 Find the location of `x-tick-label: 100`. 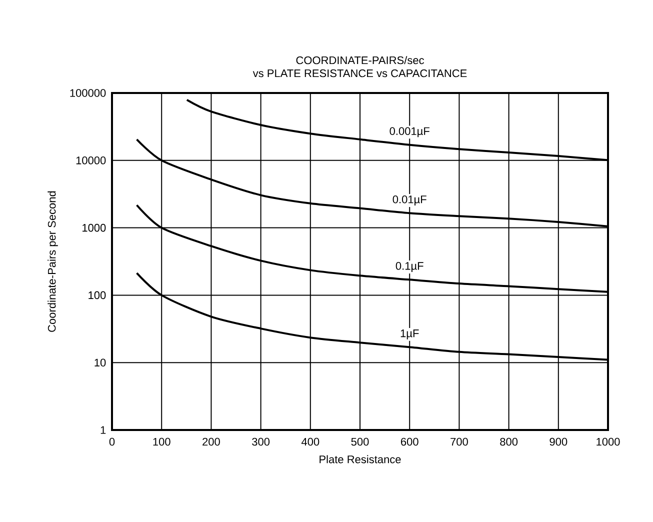

x-tick-label: 100 is located at coordinates (161, 442).